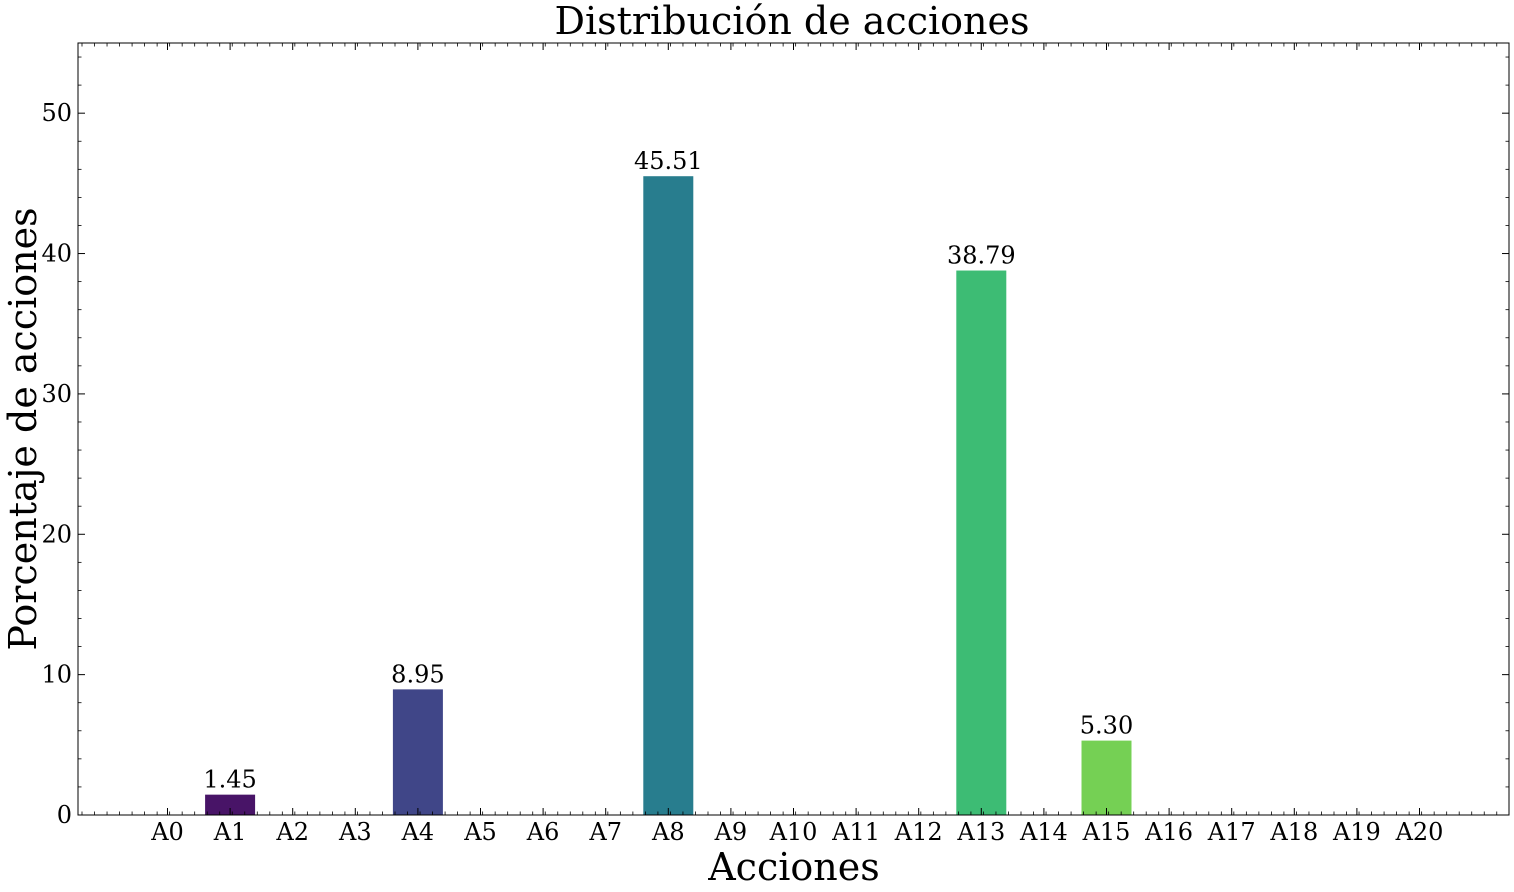 The height and width of the screenshot is (892, 1514). What do you see at coordinates (56, 394) in the screenshot?
I see `y-tick-label-30: 30` at bounding box center [56, 394].